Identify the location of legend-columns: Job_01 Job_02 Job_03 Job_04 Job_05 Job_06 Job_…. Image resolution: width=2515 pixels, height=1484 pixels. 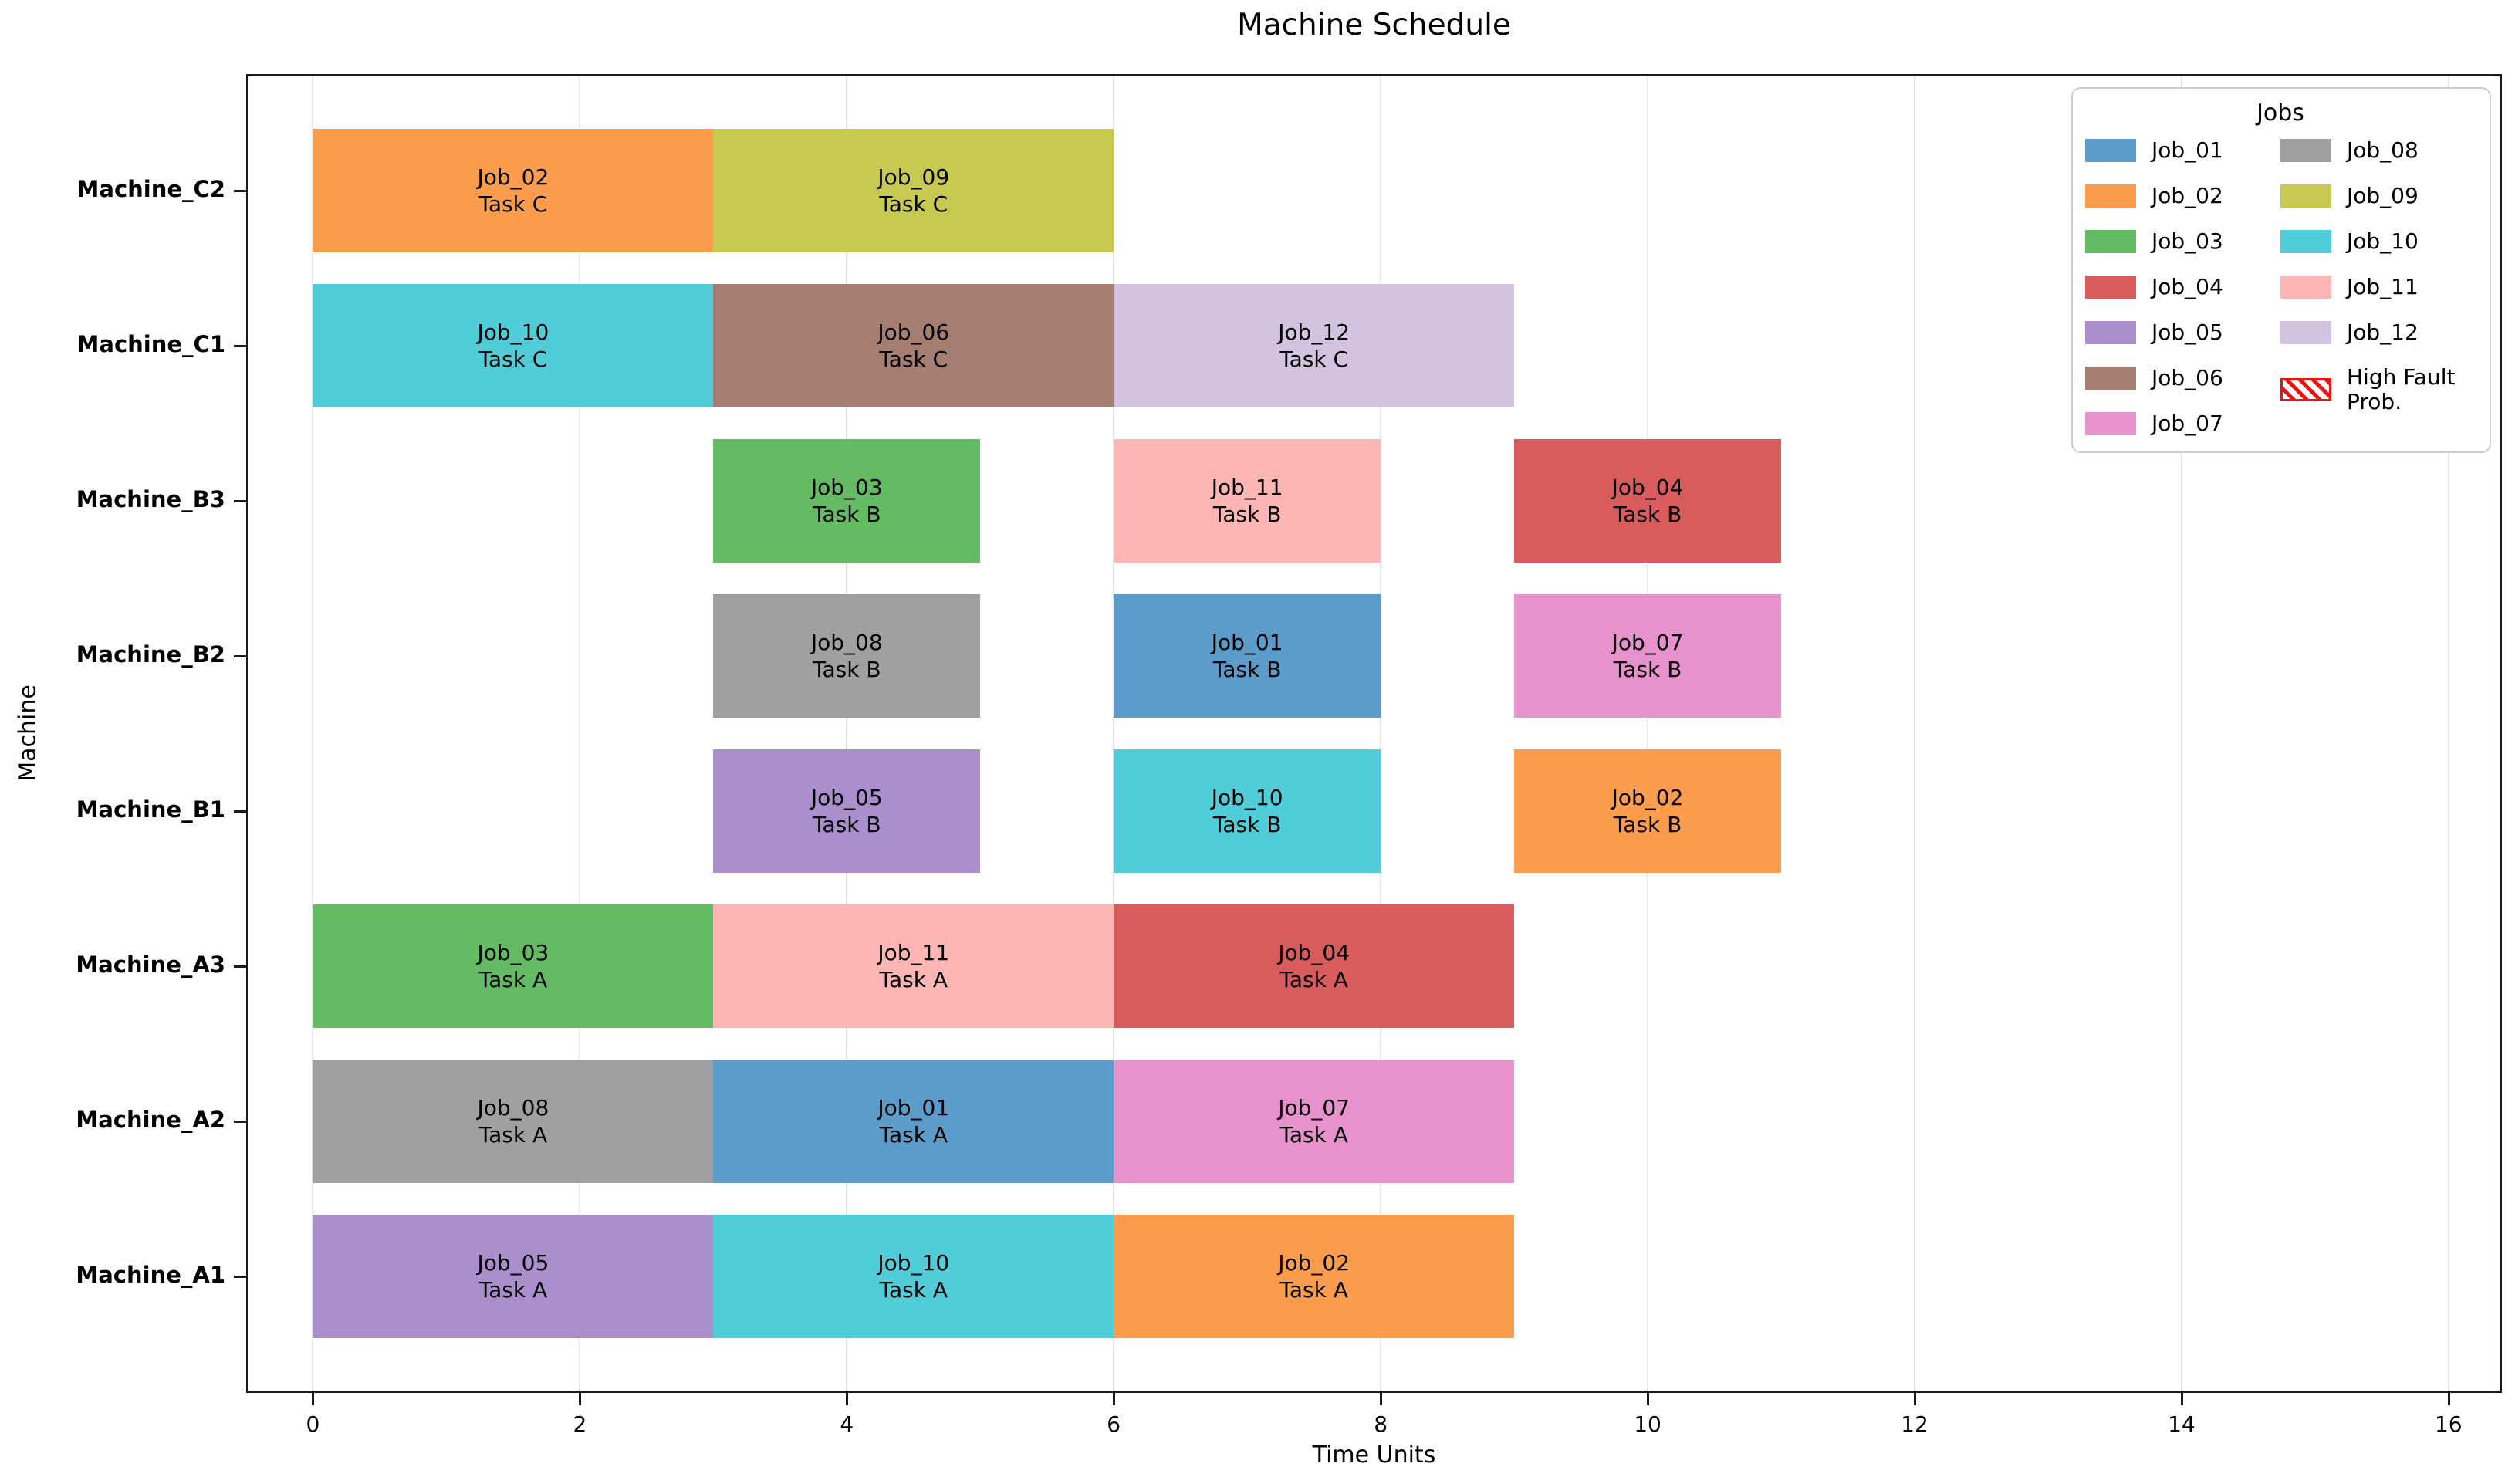
(2281, 286).